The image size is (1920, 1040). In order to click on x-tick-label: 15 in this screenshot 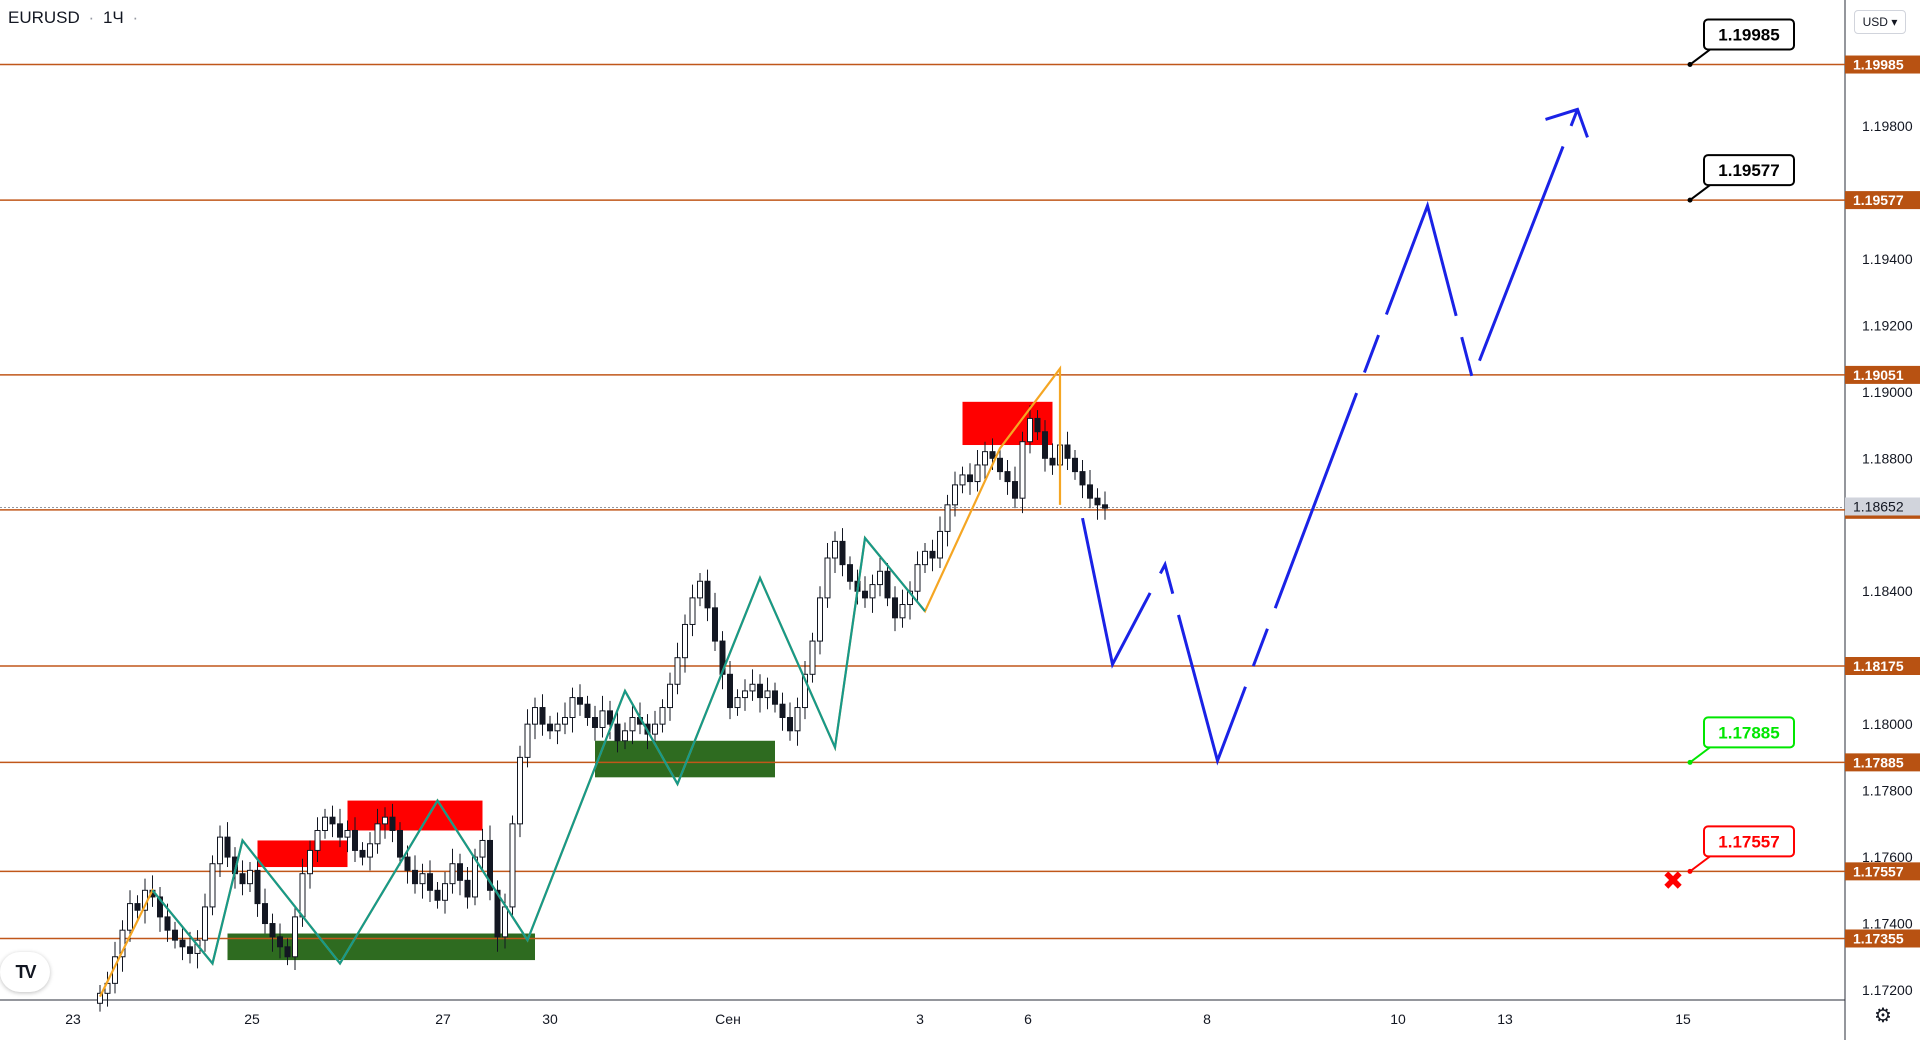, I will do `click(1683, 1019)`.